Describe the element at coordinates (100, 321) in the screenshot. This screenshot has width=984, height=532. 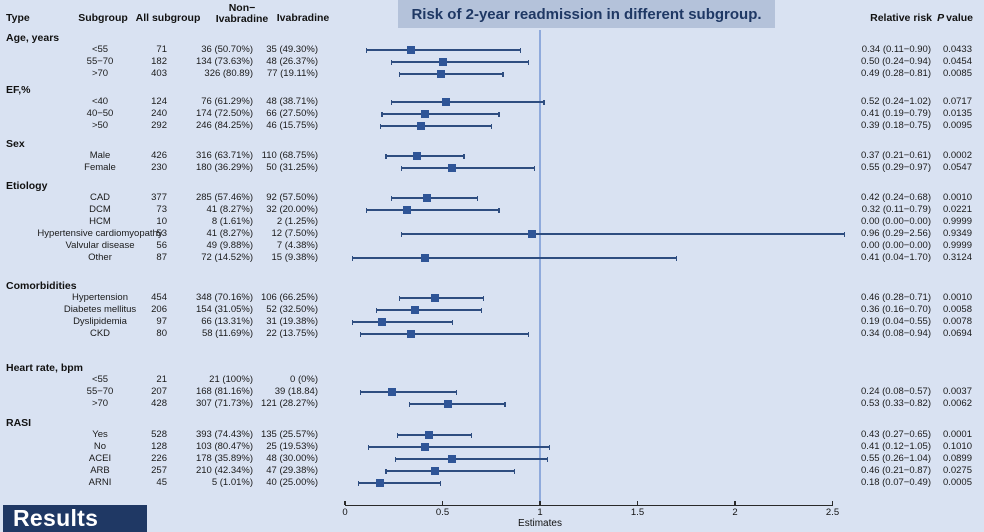
I see `subgroup-cell: Dyslipidemia` at that location.